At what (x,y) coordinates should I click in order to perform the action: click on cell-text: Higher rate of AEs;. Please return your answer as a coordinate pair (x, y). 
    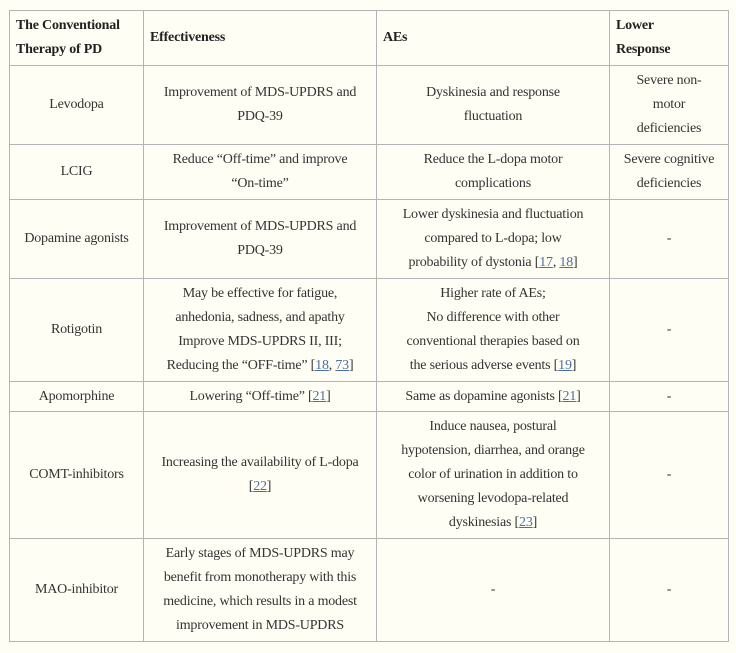
    Looking at the image, I should click on (493, 293).